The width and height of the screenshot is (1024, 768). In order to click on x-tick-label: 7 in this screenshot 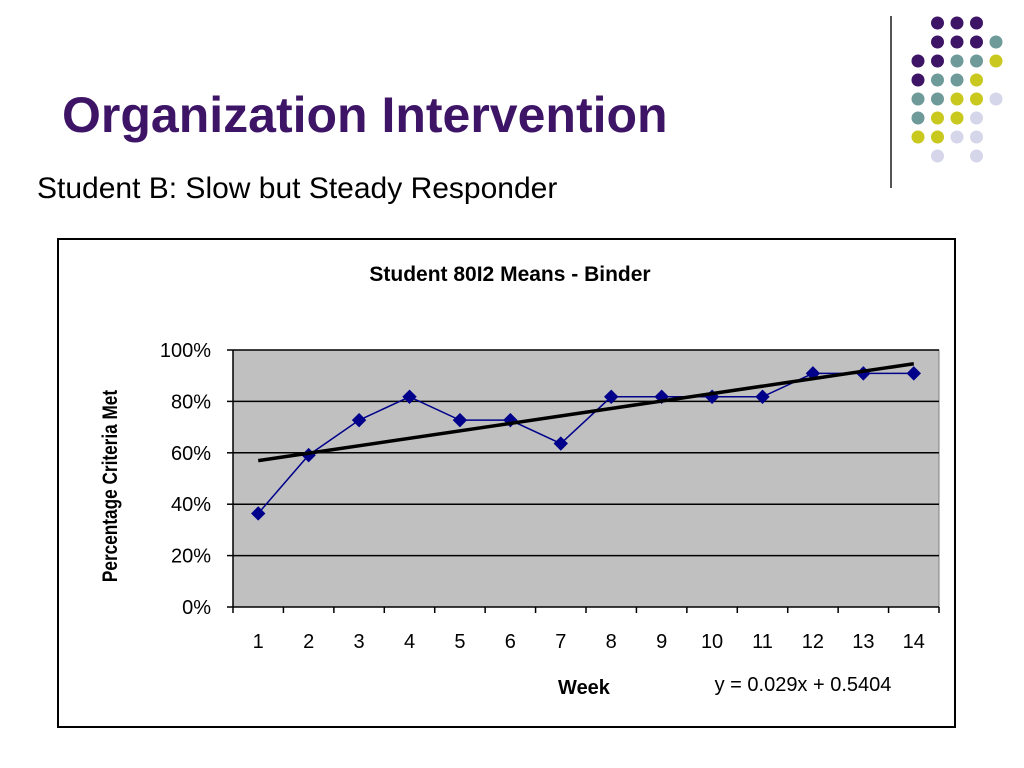, I will do `click(560, 642)`.